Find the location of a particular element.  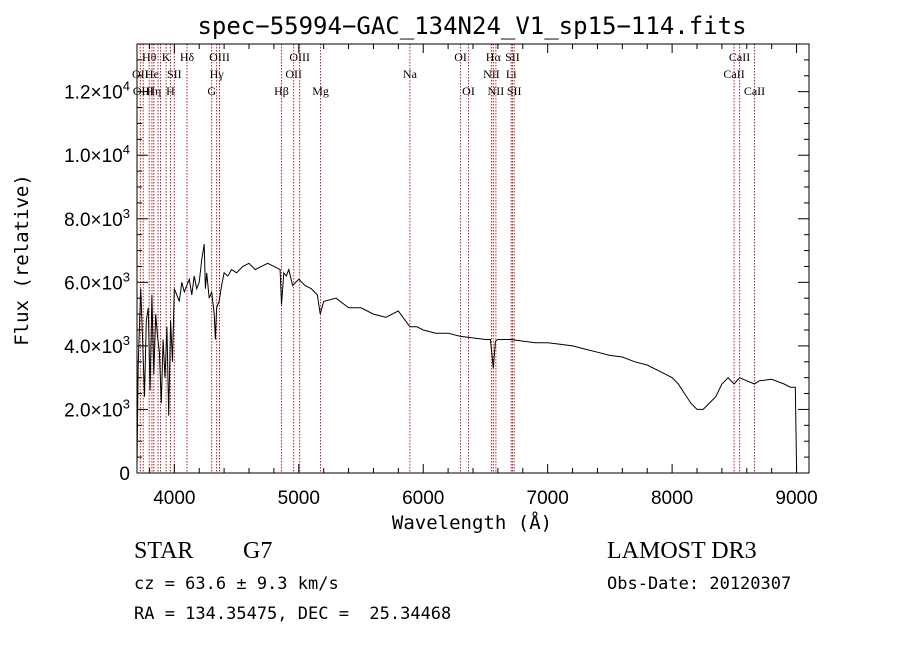

survey-name: LAMOST DR3 is located at coordinates (682, 551).